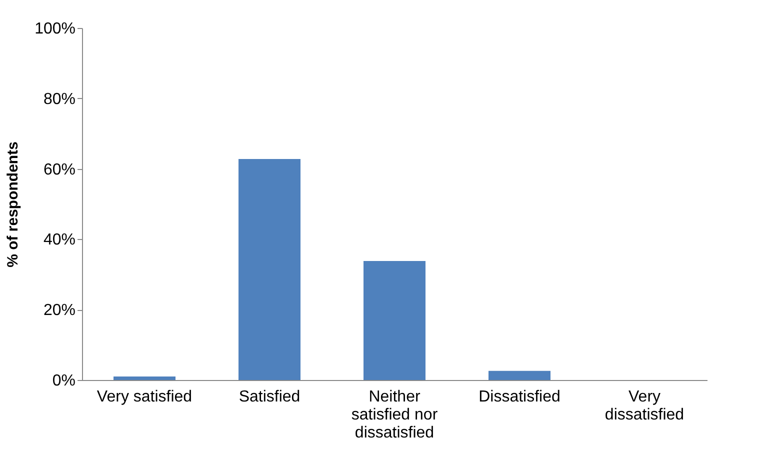 This screenshot has width=758, height=466. What do you see at coordinates (59, 240) in the screenshot?
I see `y-tick-label: 40%` at bounding box center [59, 240].